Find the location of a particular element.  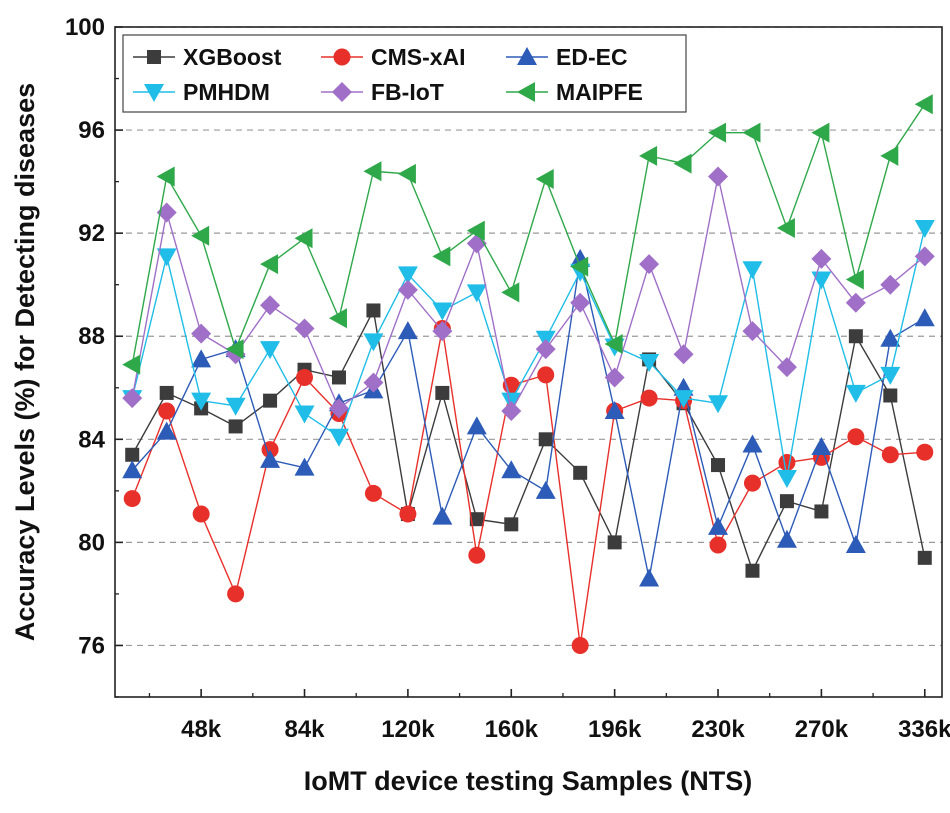

legend: XGBoost CMS-xAI ED-EC PMHDM FB-IoT MAIPFE is located at coordinates (404, 73).